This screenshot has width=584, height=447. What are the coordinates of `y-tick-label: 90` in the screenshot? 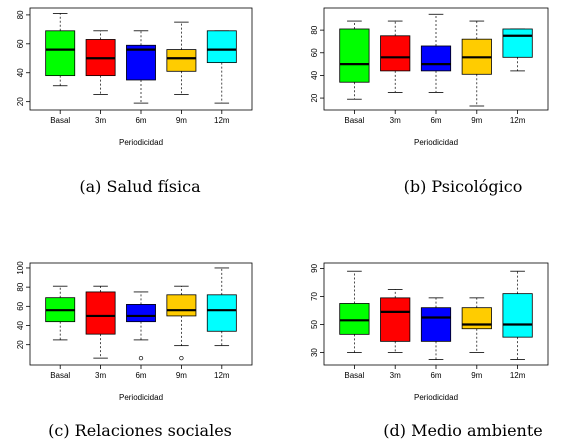 It's located at (314, 267).